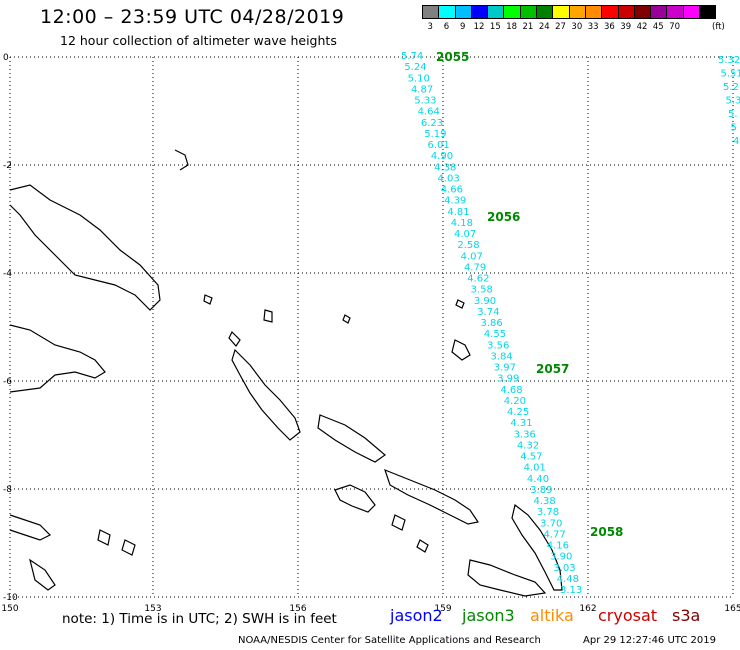 This screenshot has height=650, width=740. I want to click on legend-unit: (ft), so click(718, 27).